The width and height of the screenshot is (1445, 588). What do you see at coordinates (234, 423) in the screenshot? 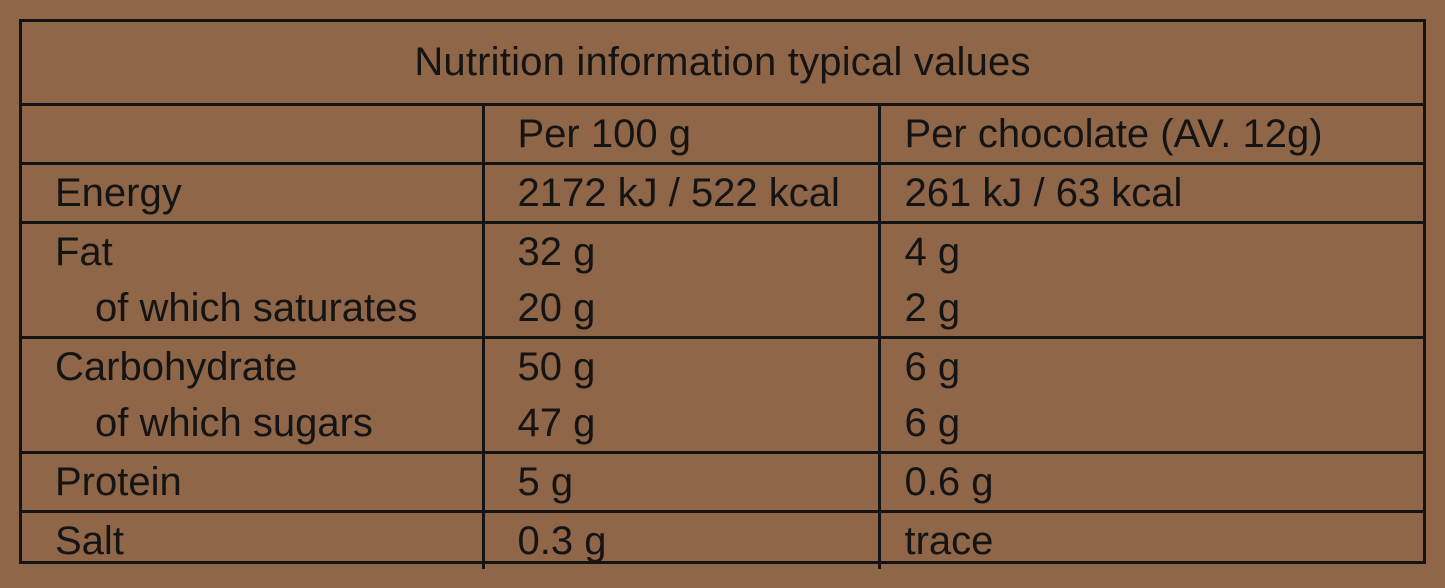
I see `sub-nutrient-name: of which sugars` at bounding box center [234, 423].